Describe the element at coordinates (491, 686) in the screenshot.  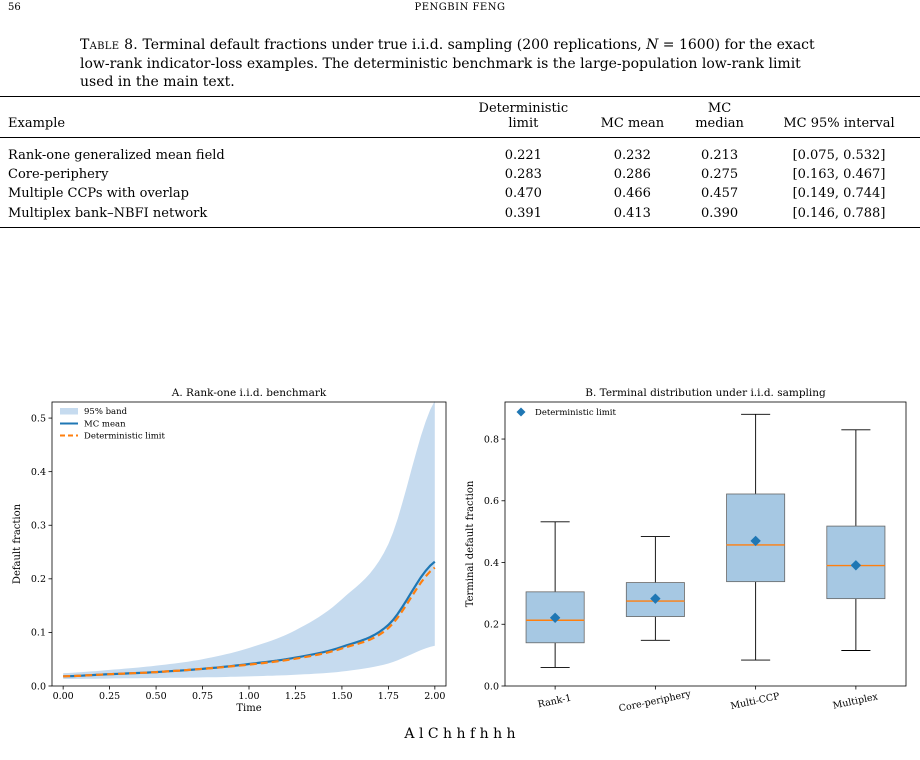
I see `y-tick-label-b: 0.0` at that location.